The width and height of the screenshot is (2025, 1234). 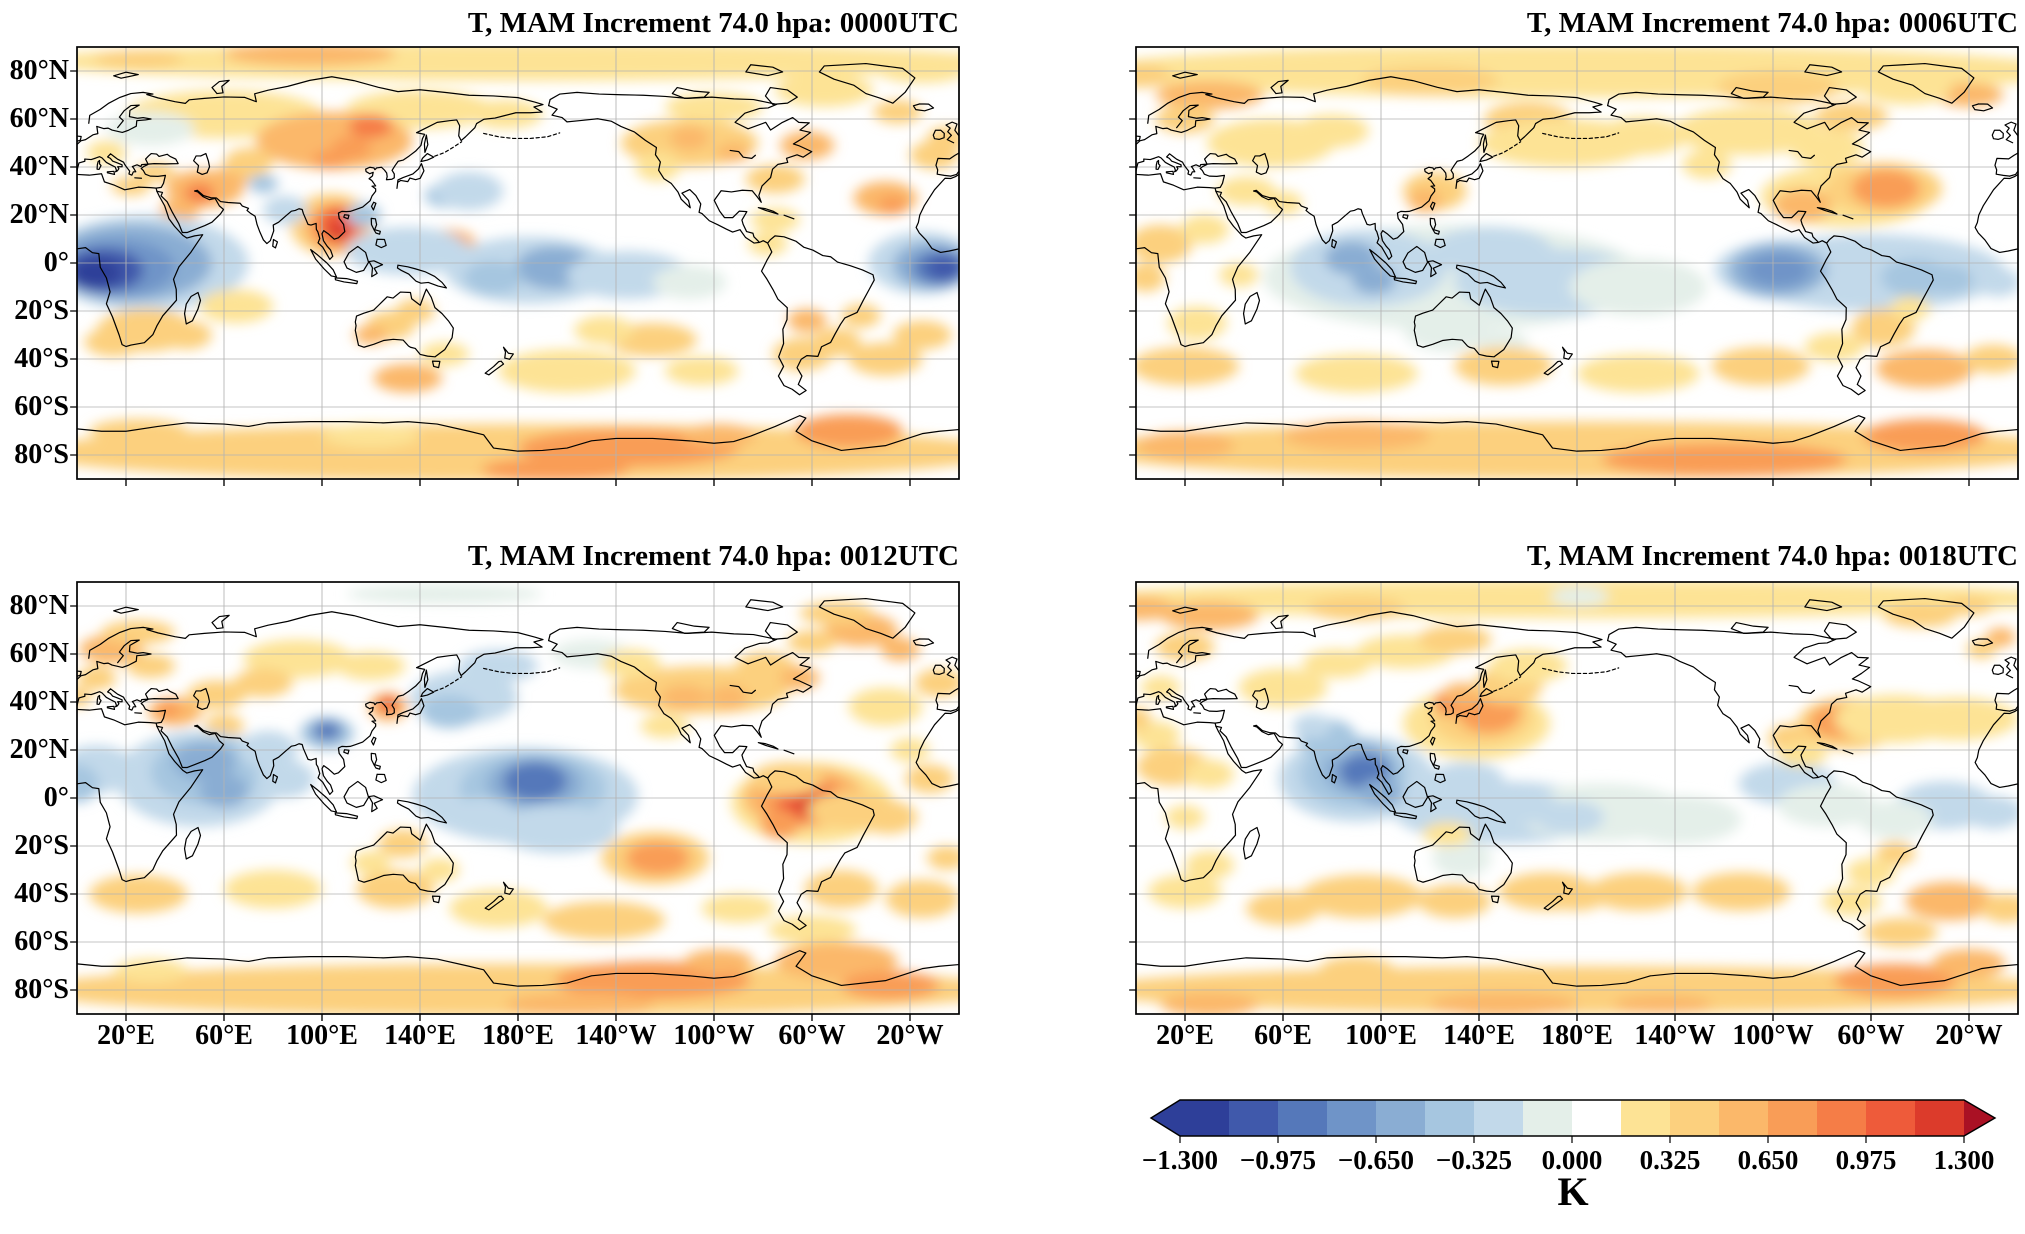 I want to click on colorbar-ticks, so click(x=1572, y=1139).